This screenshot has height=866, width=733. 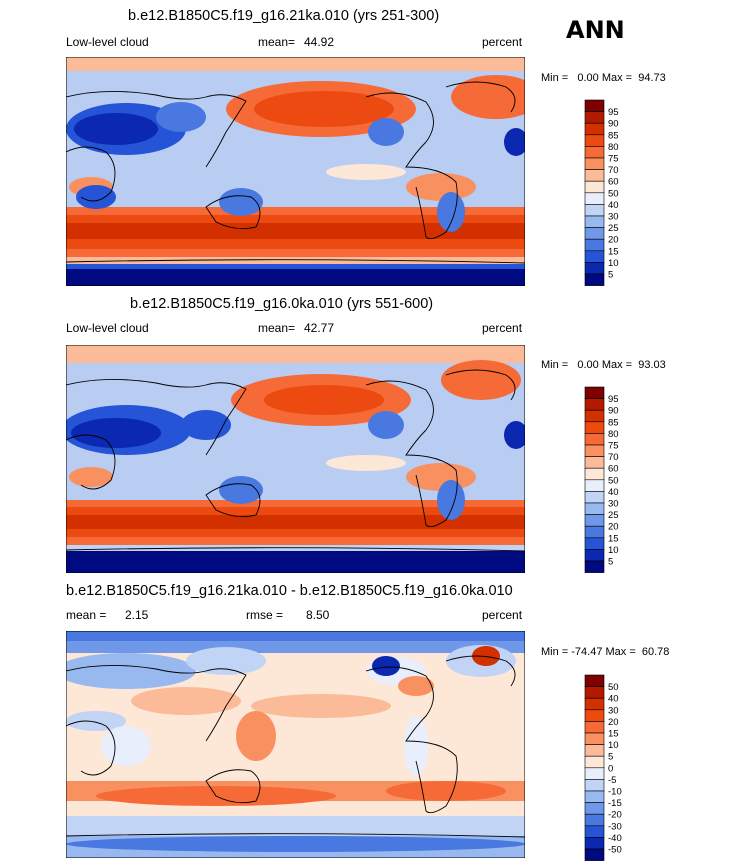 What do you see at coordinates (615, 803) in the screenshot?
I see `colorbar-tick-label: -15` at bounding box center [615, 803].